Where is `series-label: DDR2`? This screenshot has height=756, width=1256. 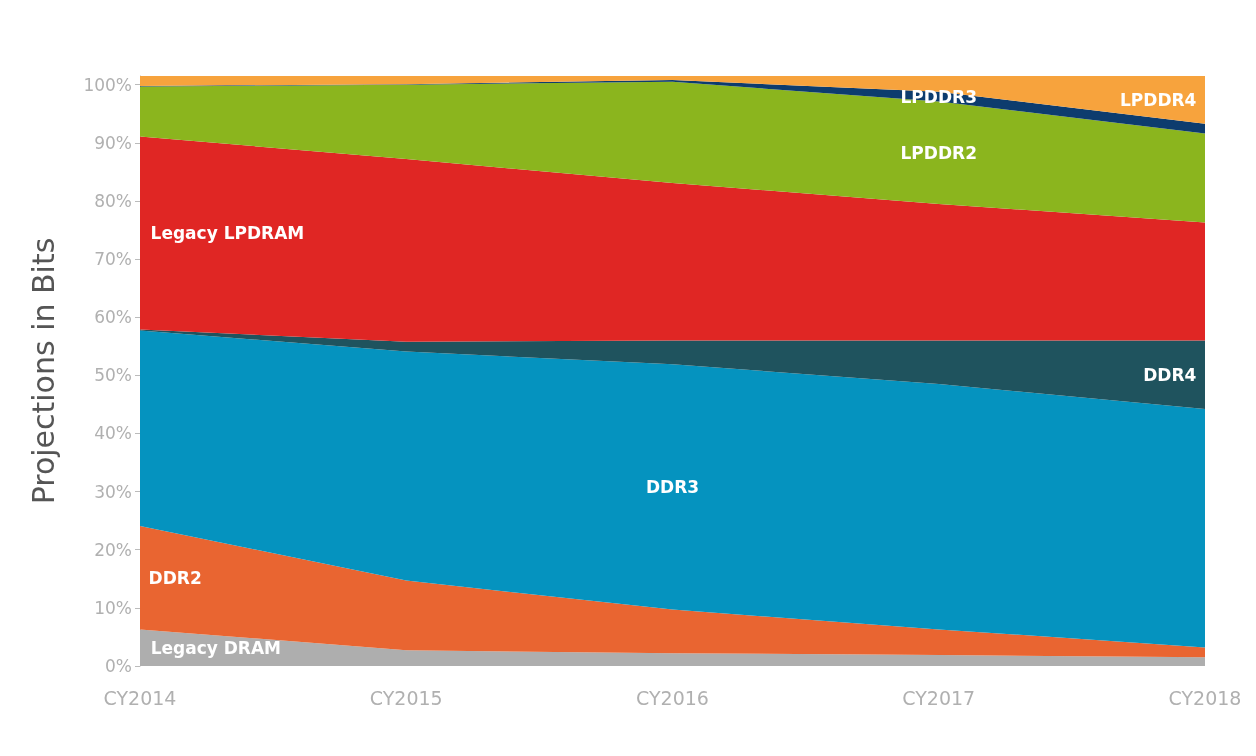
series-label: DDR2 is located at coordinates (175, 577).